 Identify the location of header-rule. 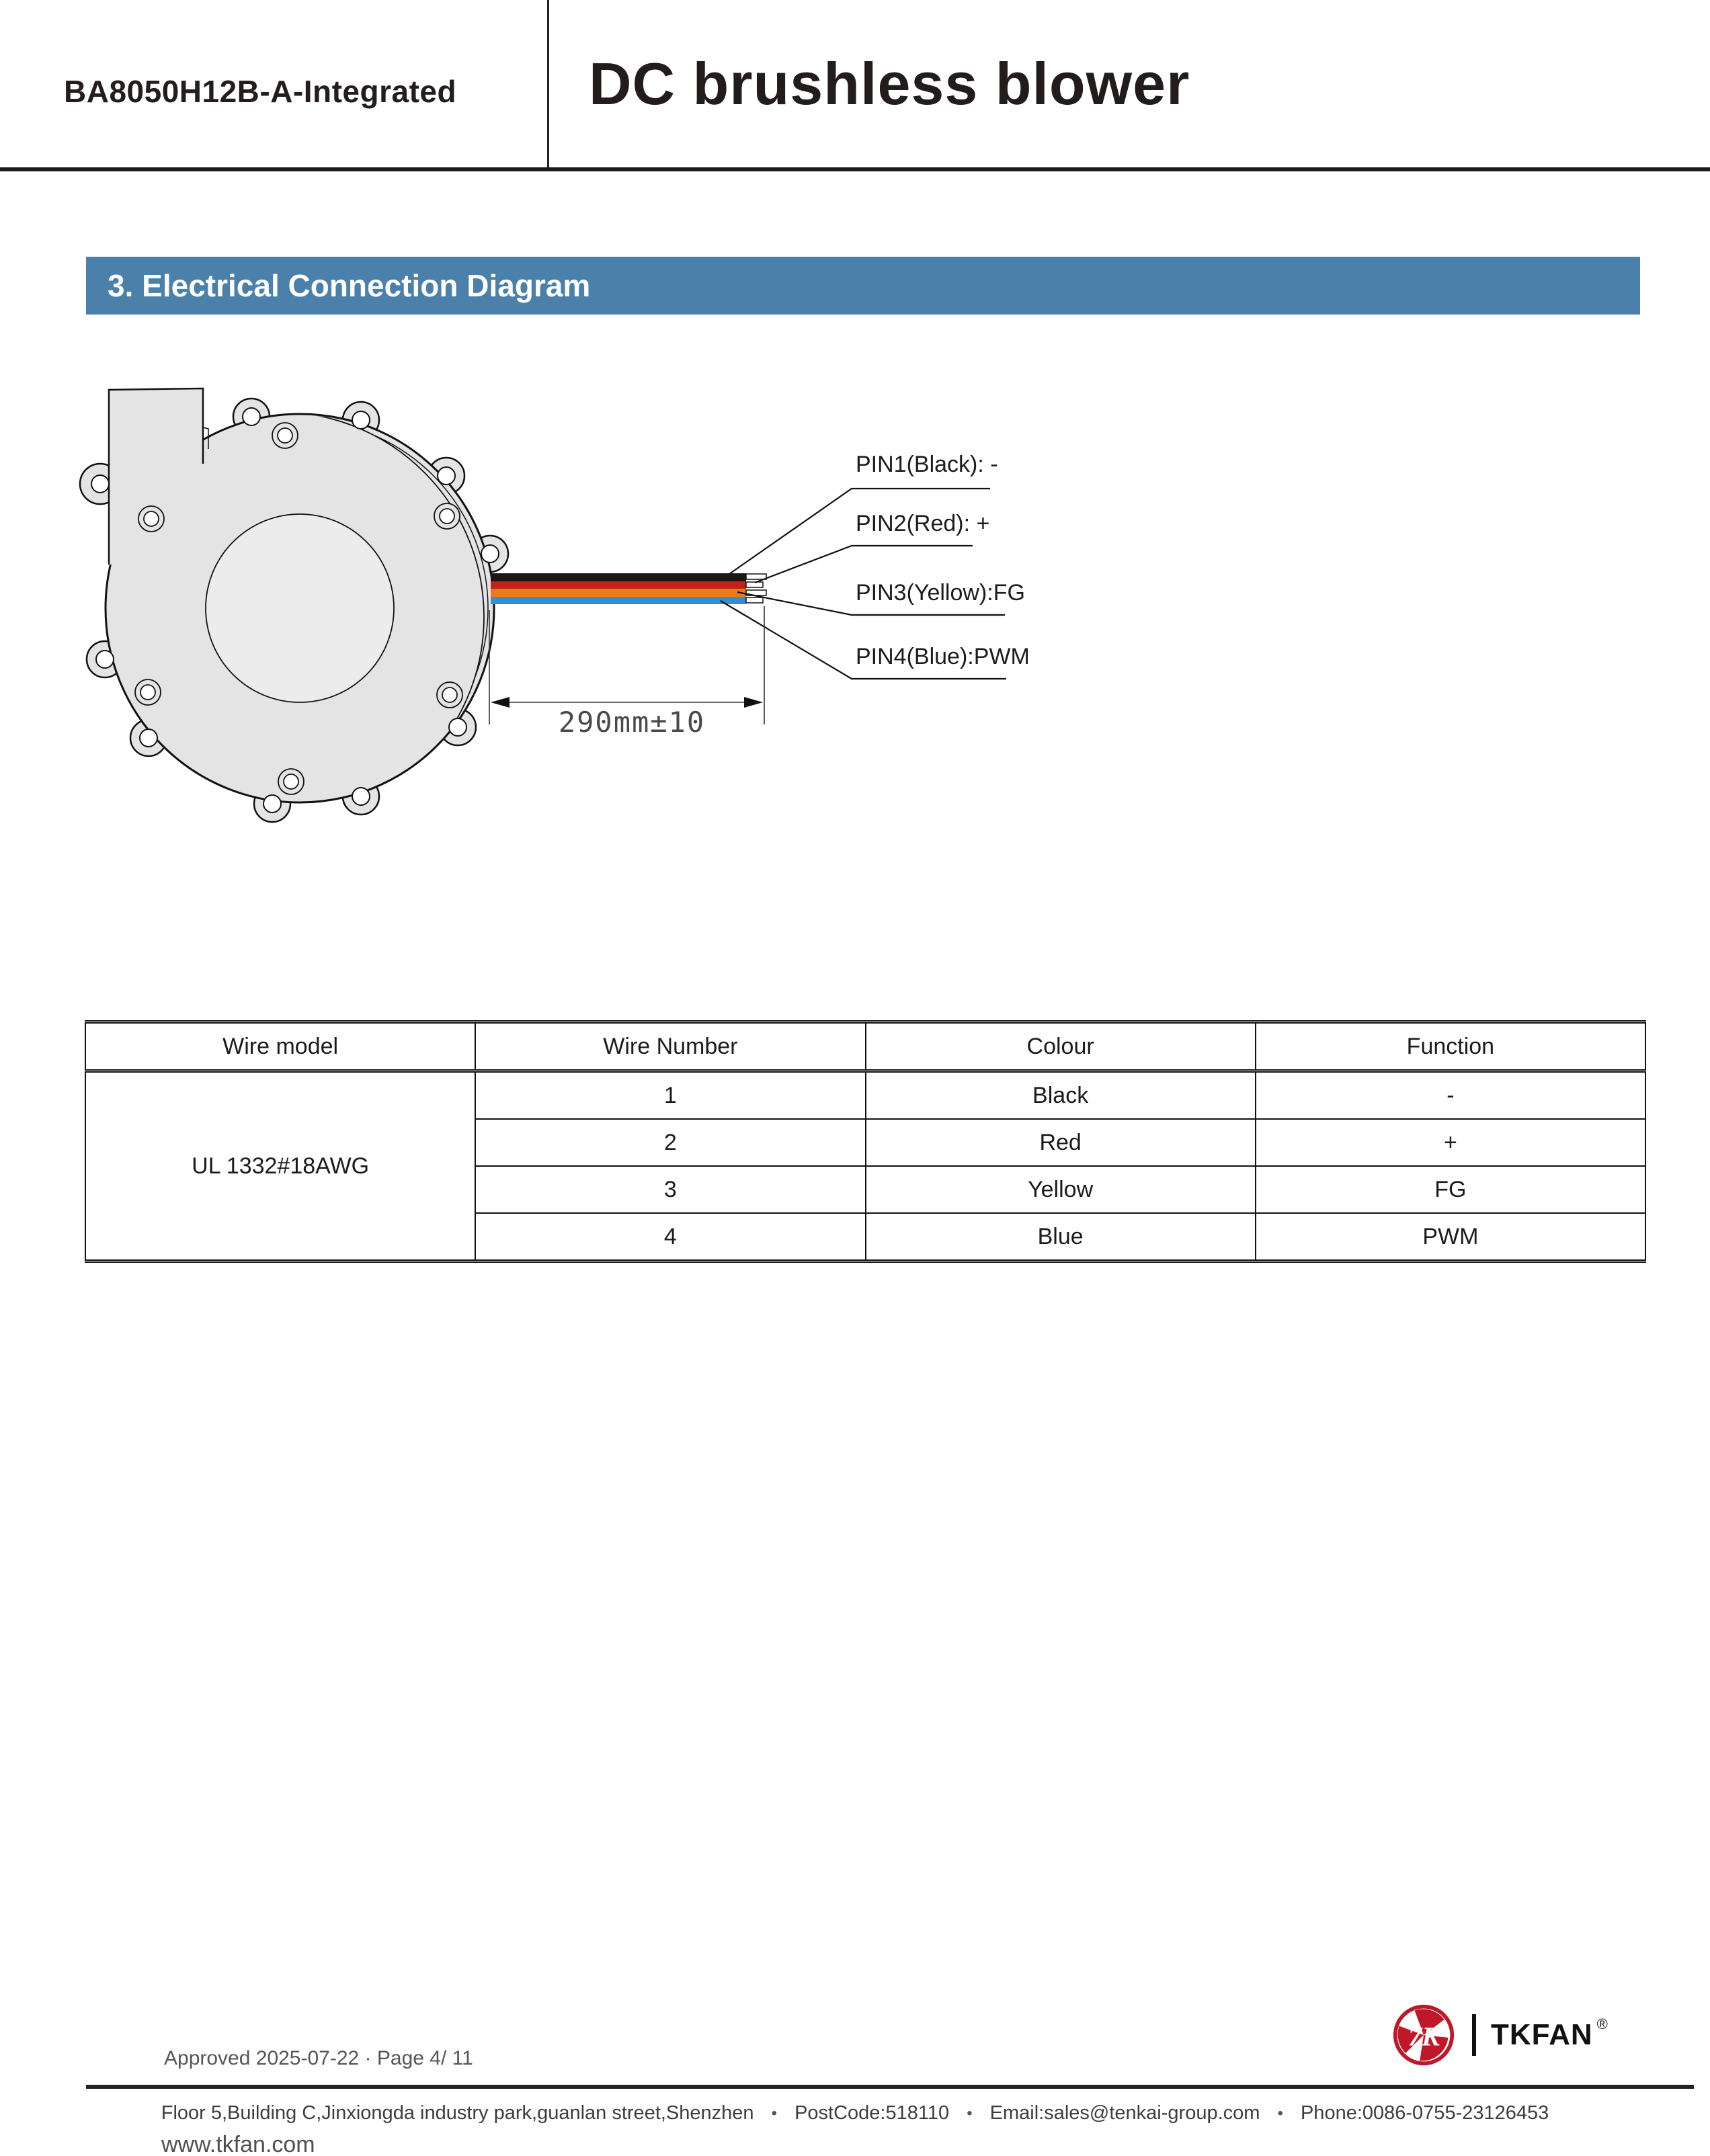
(855, 169).